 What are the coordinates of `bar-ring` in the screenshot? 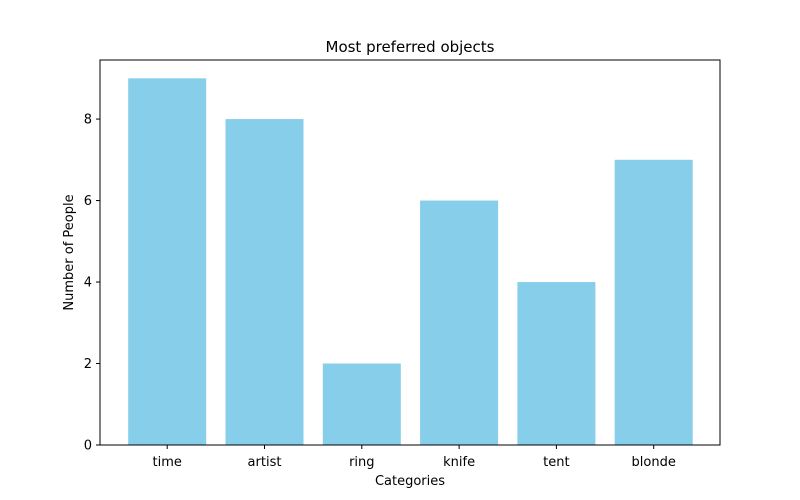 It's located at (361, 404).